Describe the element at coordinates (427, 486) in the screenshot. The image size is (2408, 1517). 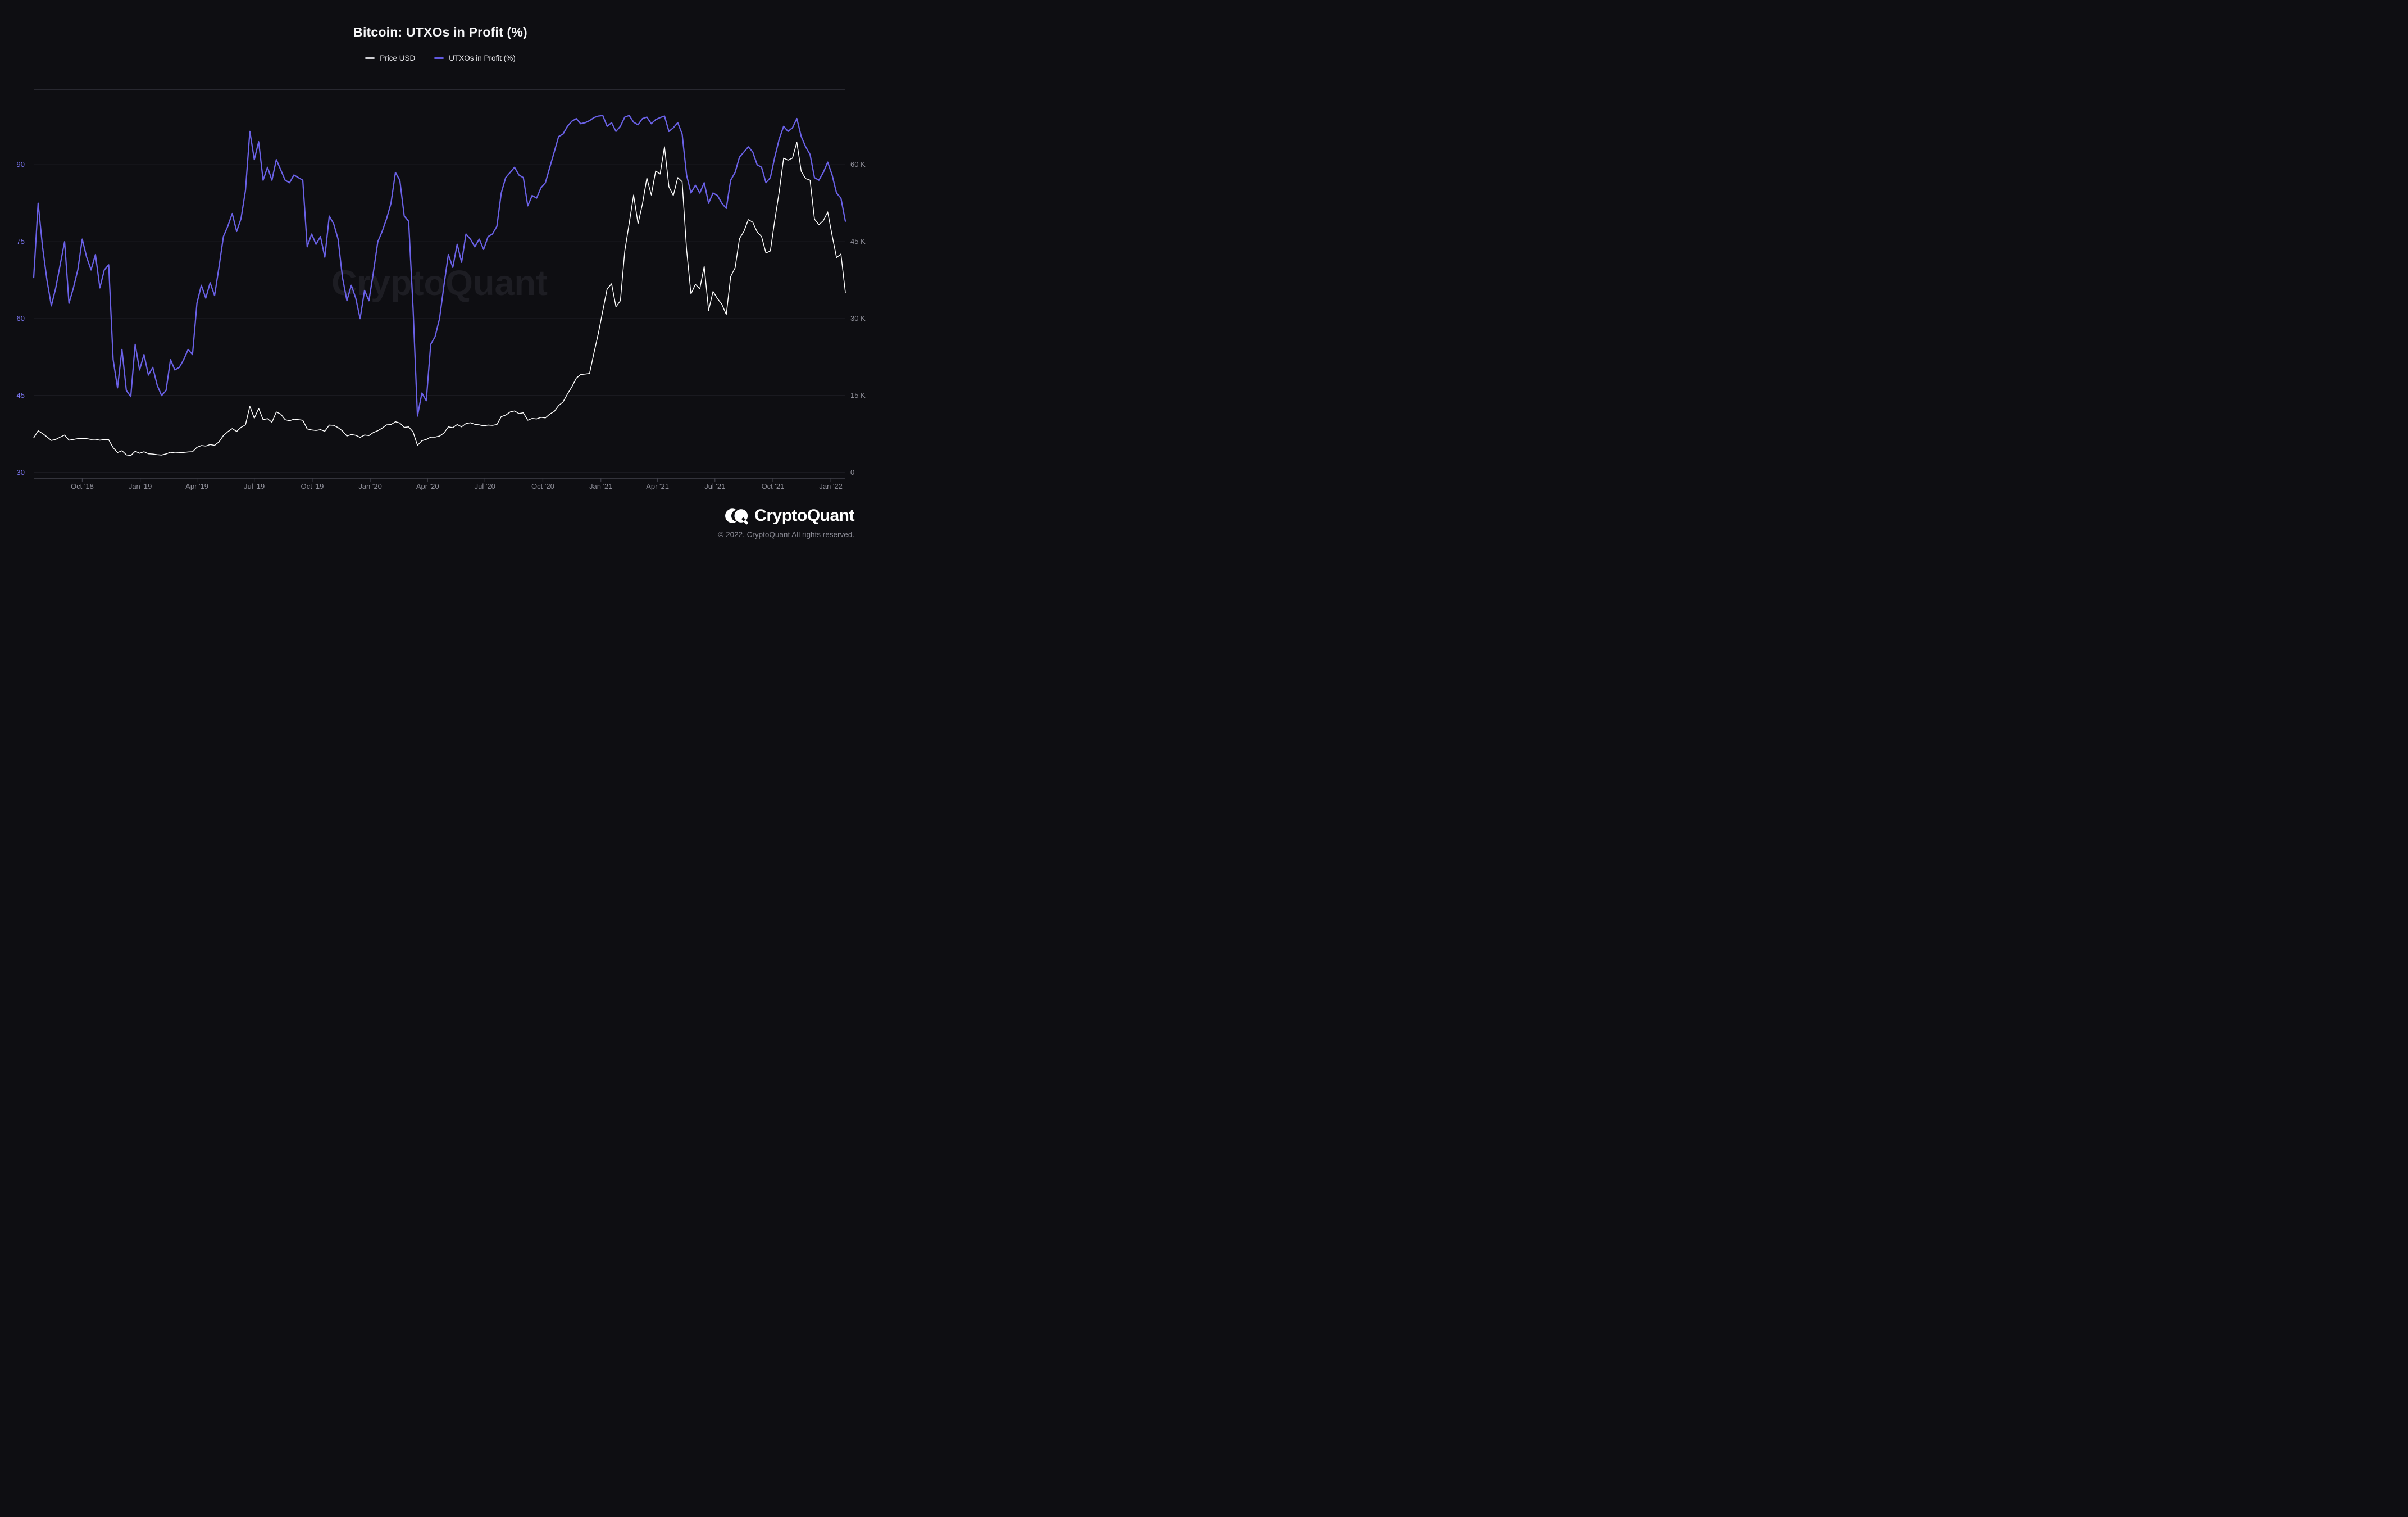
I see `x-axis-label: Apr '20` at that location.